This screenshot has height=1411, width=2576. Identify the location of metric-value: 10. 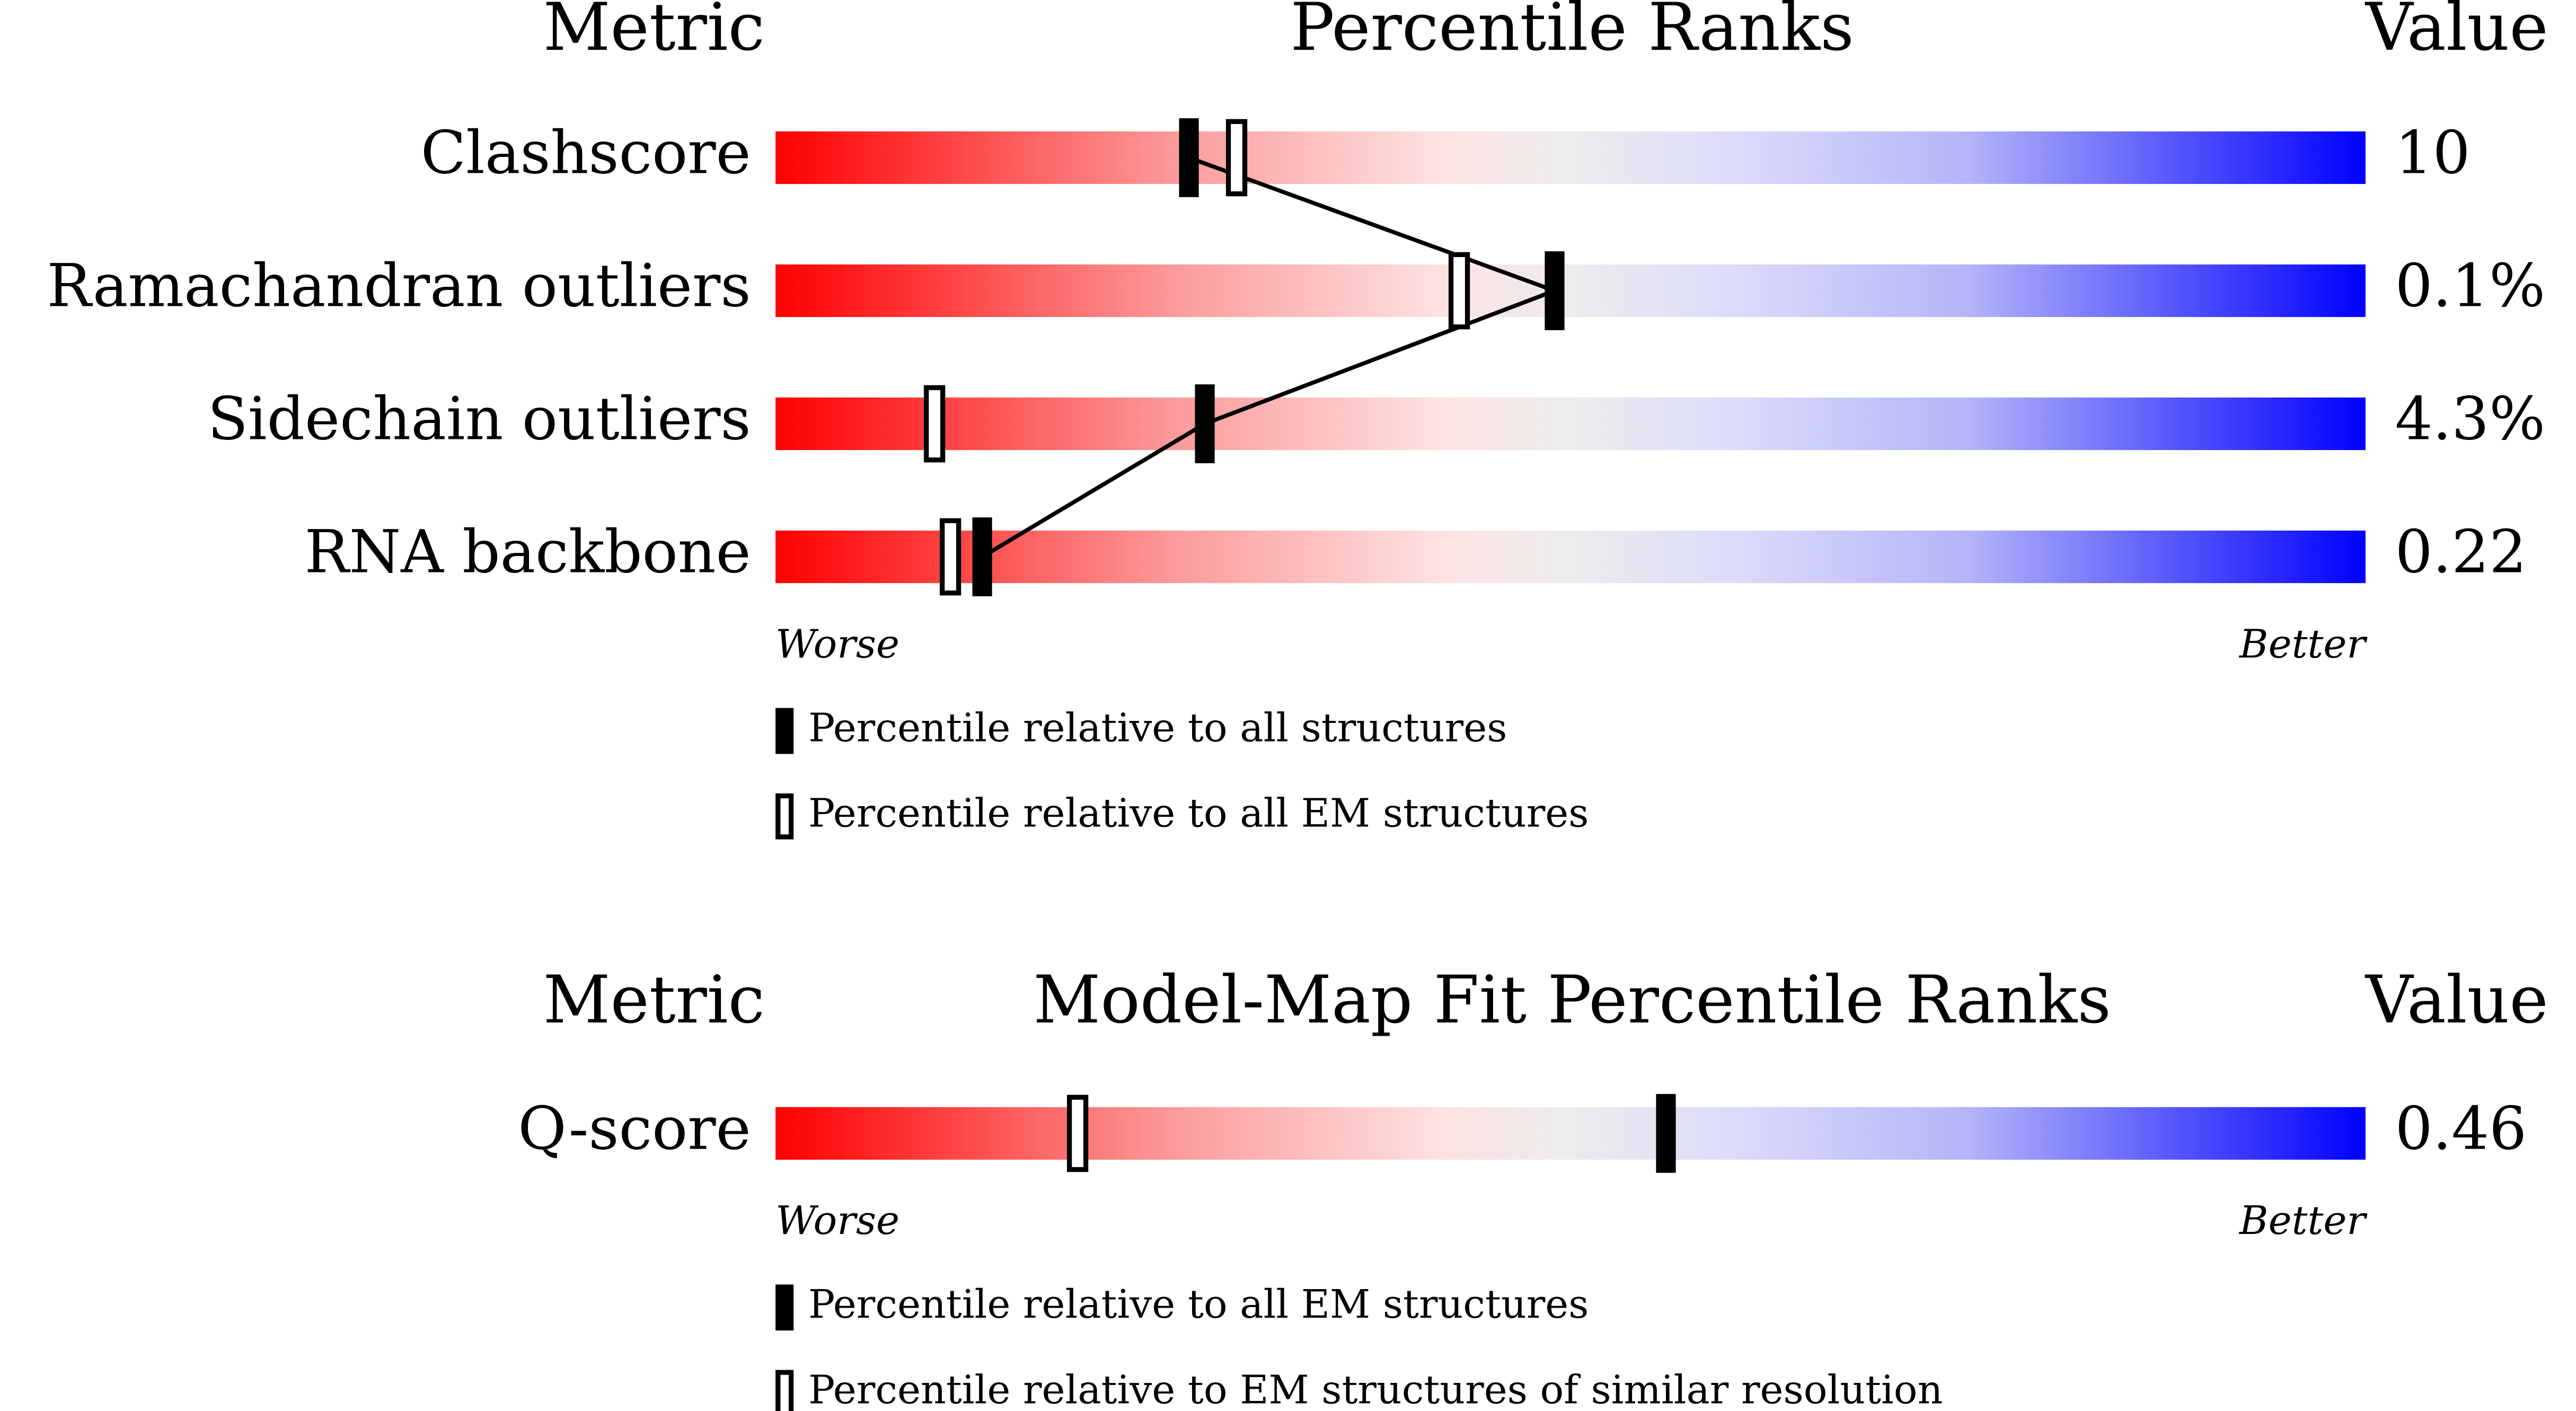
(2433, 152).